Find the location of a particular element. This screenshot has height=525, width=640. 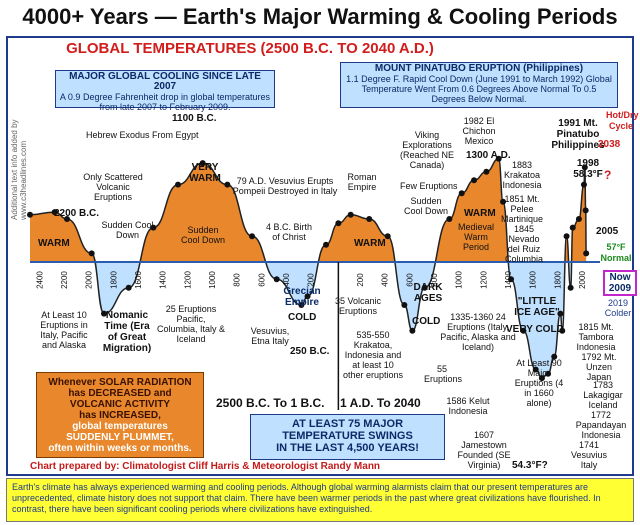

year-2038: 2038 is located at coordinates (609, 144).